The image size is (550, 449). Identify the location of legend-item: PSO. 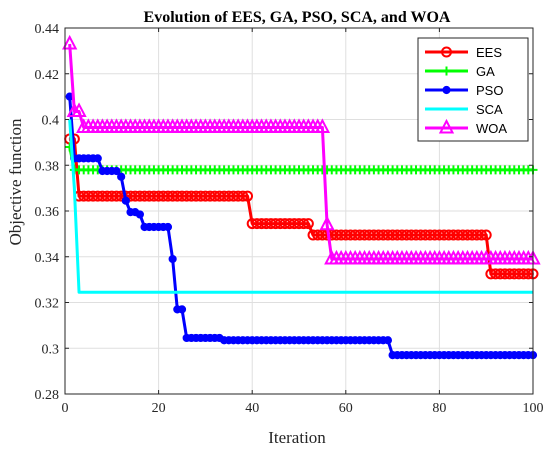
(464, 90).